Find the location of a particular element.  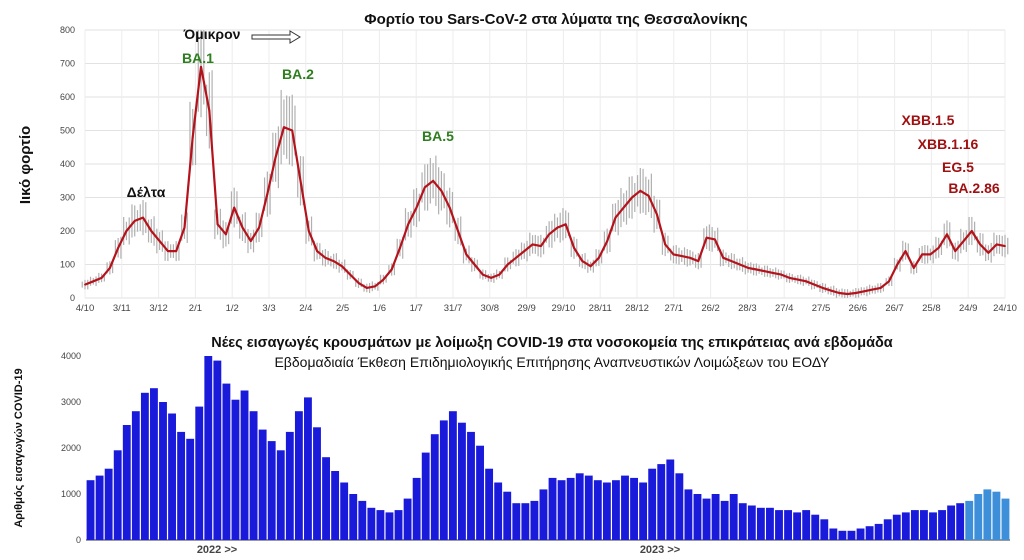

y-tick-label: 0 is located at coordinates (78, 540).